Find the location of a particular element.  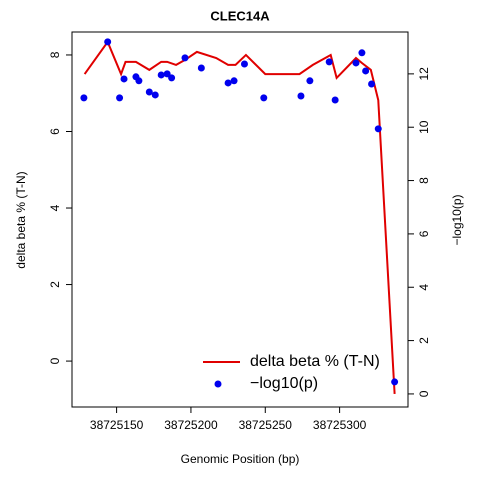

x-tick-label: 38725250 is located at coordinates (266, 425).